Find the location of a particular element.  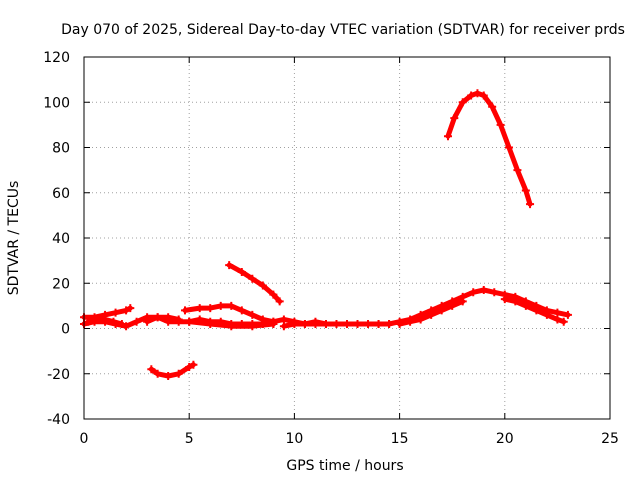

series-arc-mid-extra is located at coordinates (163, 319).